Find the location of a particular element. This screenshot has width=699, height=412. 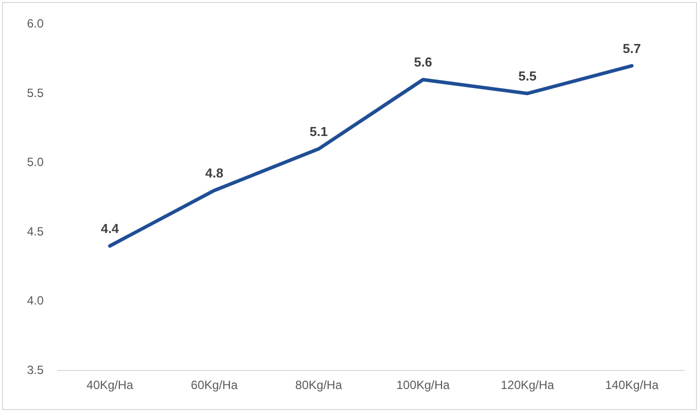

data-label: 5.5 is located at coordinates (527, 76).